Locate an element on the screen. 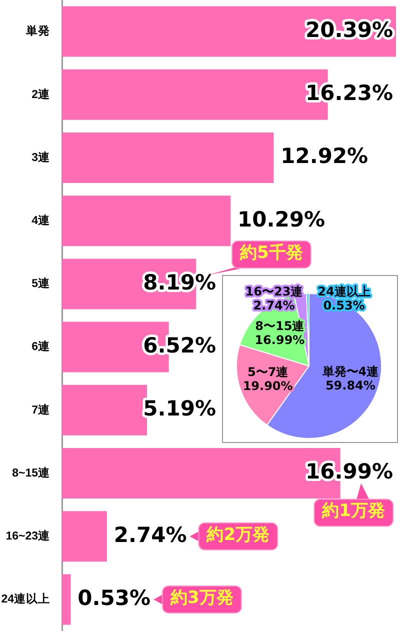 This screenshot has height=631, width=400. data-label: 16.99% is located at coordinates (279, 339).